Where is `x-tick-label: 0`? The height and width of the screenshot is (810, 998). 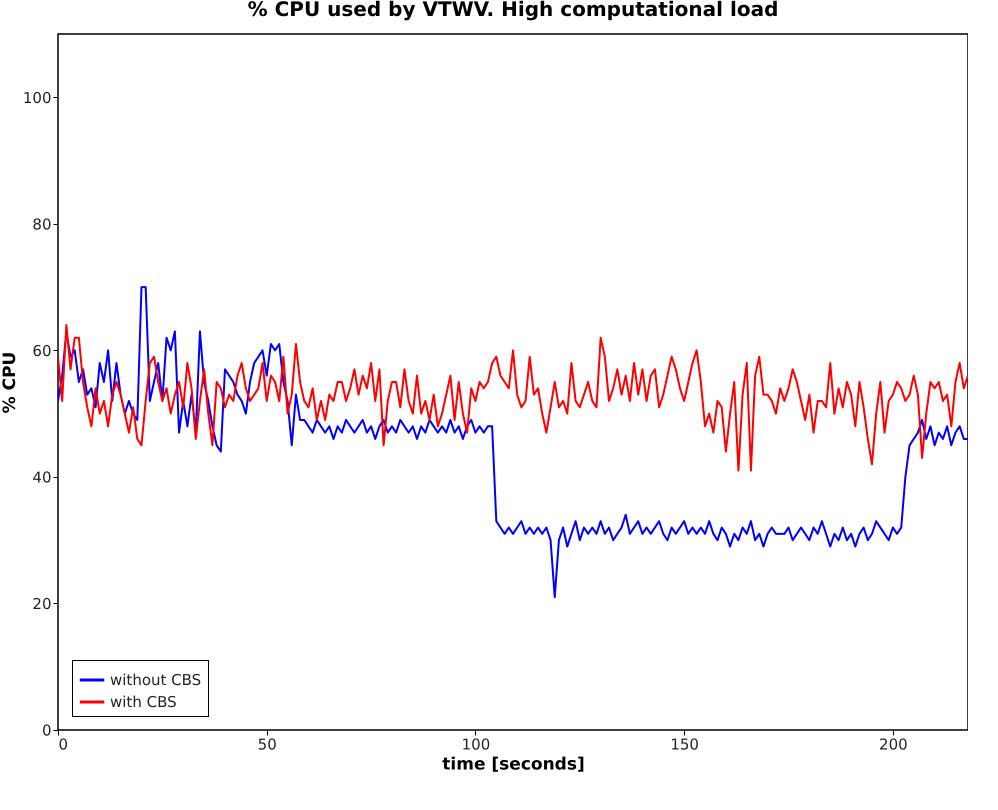
x-tick-label: 0 is located at coordinates (63, 745).